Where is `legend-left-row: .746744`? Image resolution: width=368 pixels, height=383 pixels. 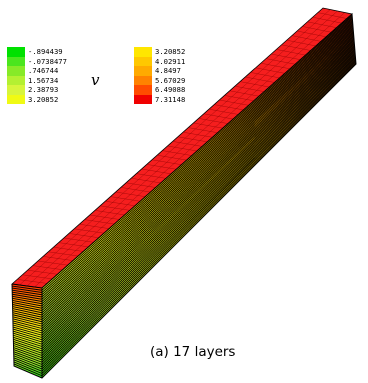 legend-left-row: .746744 is located at coordinates (37, 71).